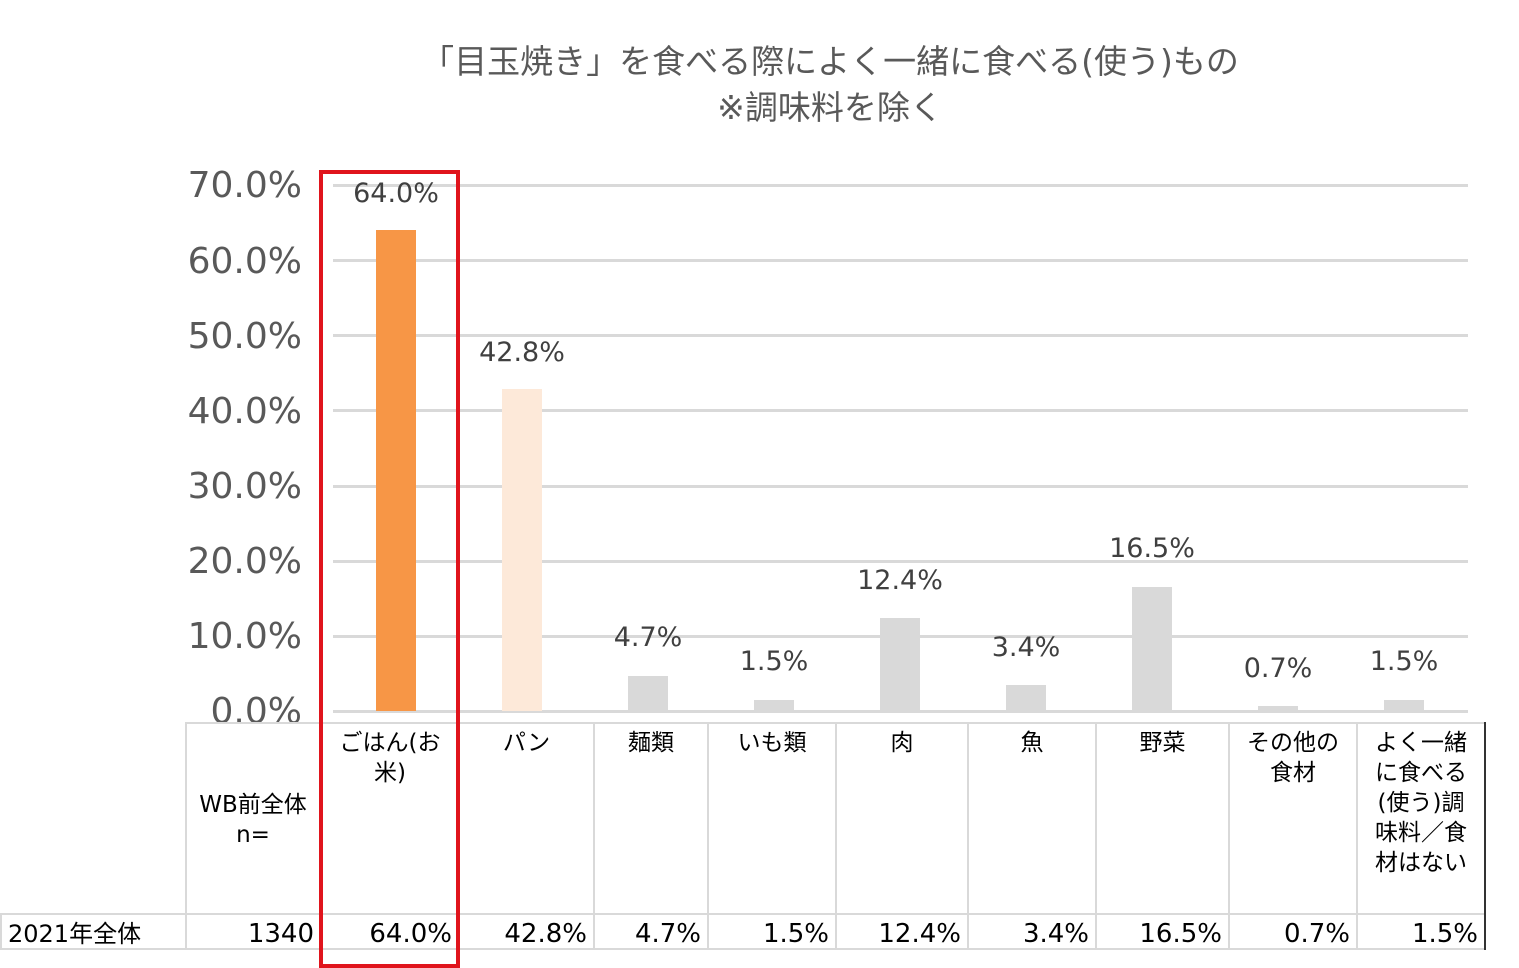 The image size is (1519, 968). Describe the element at coordinates (1152, 548) in the screenshot. I see `data-label: 16.5%` at that location.